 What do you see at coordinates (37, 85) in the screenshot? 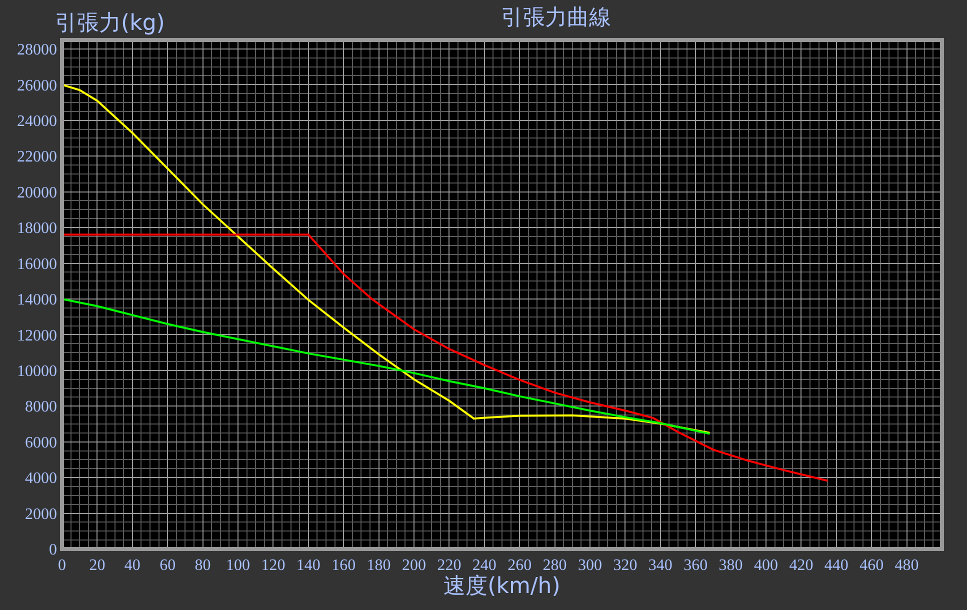
I see `y-tick-label: 26000` at bounding box center [37, 85].